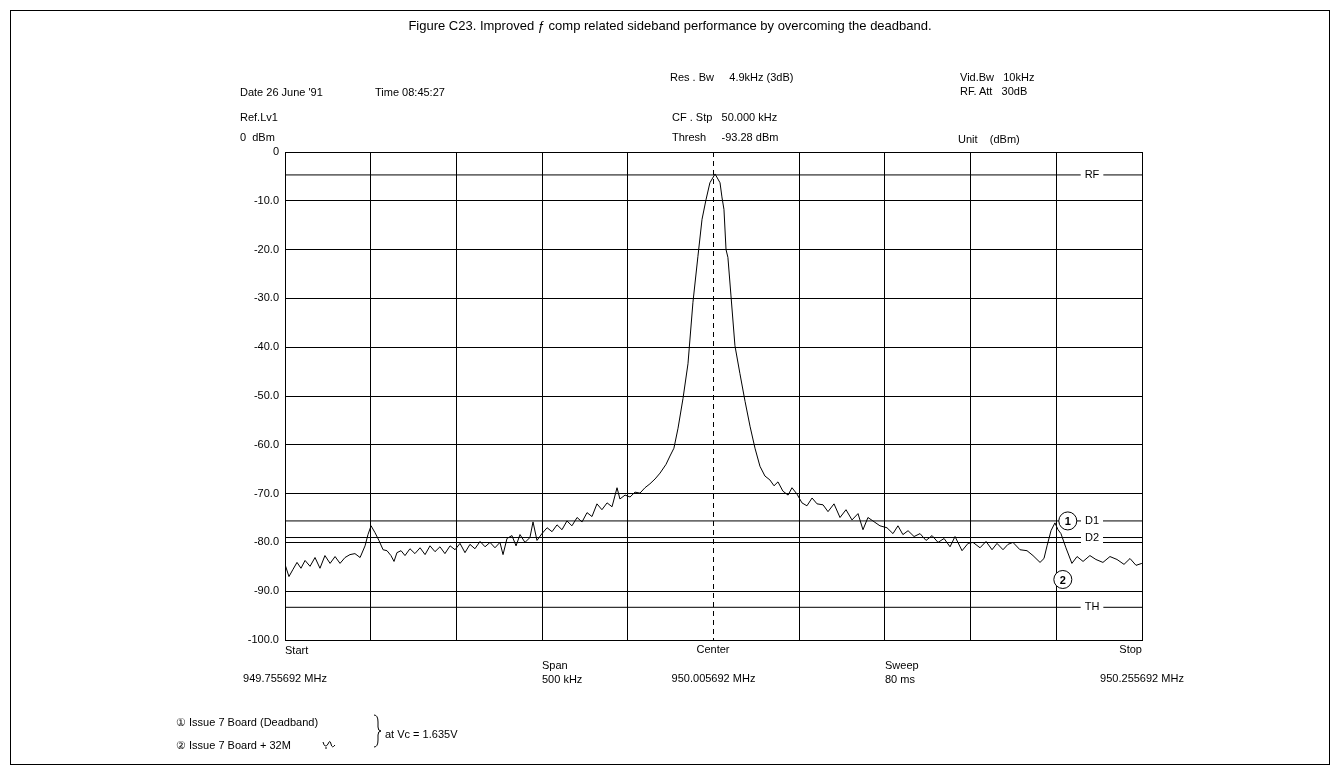  Describe the element at coordinates (1067, 520) in the screenshot. I see `annotation: 1` at that location.